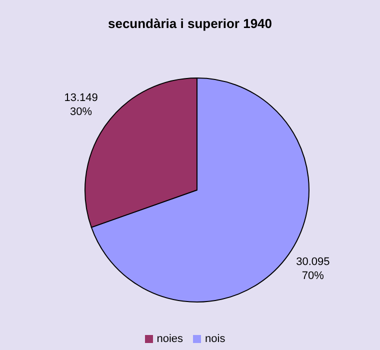 This screenshot has width=380, height=350. I want to click on data-label: 30.095 70%, so click(313, 269).